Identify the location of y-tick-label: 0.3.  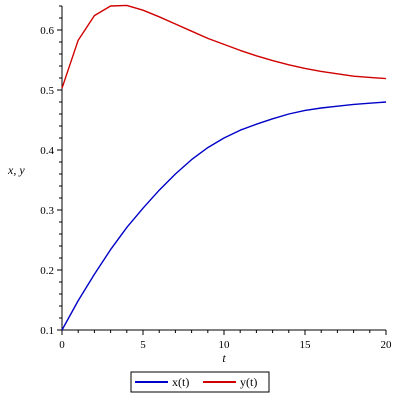
(47, 211).